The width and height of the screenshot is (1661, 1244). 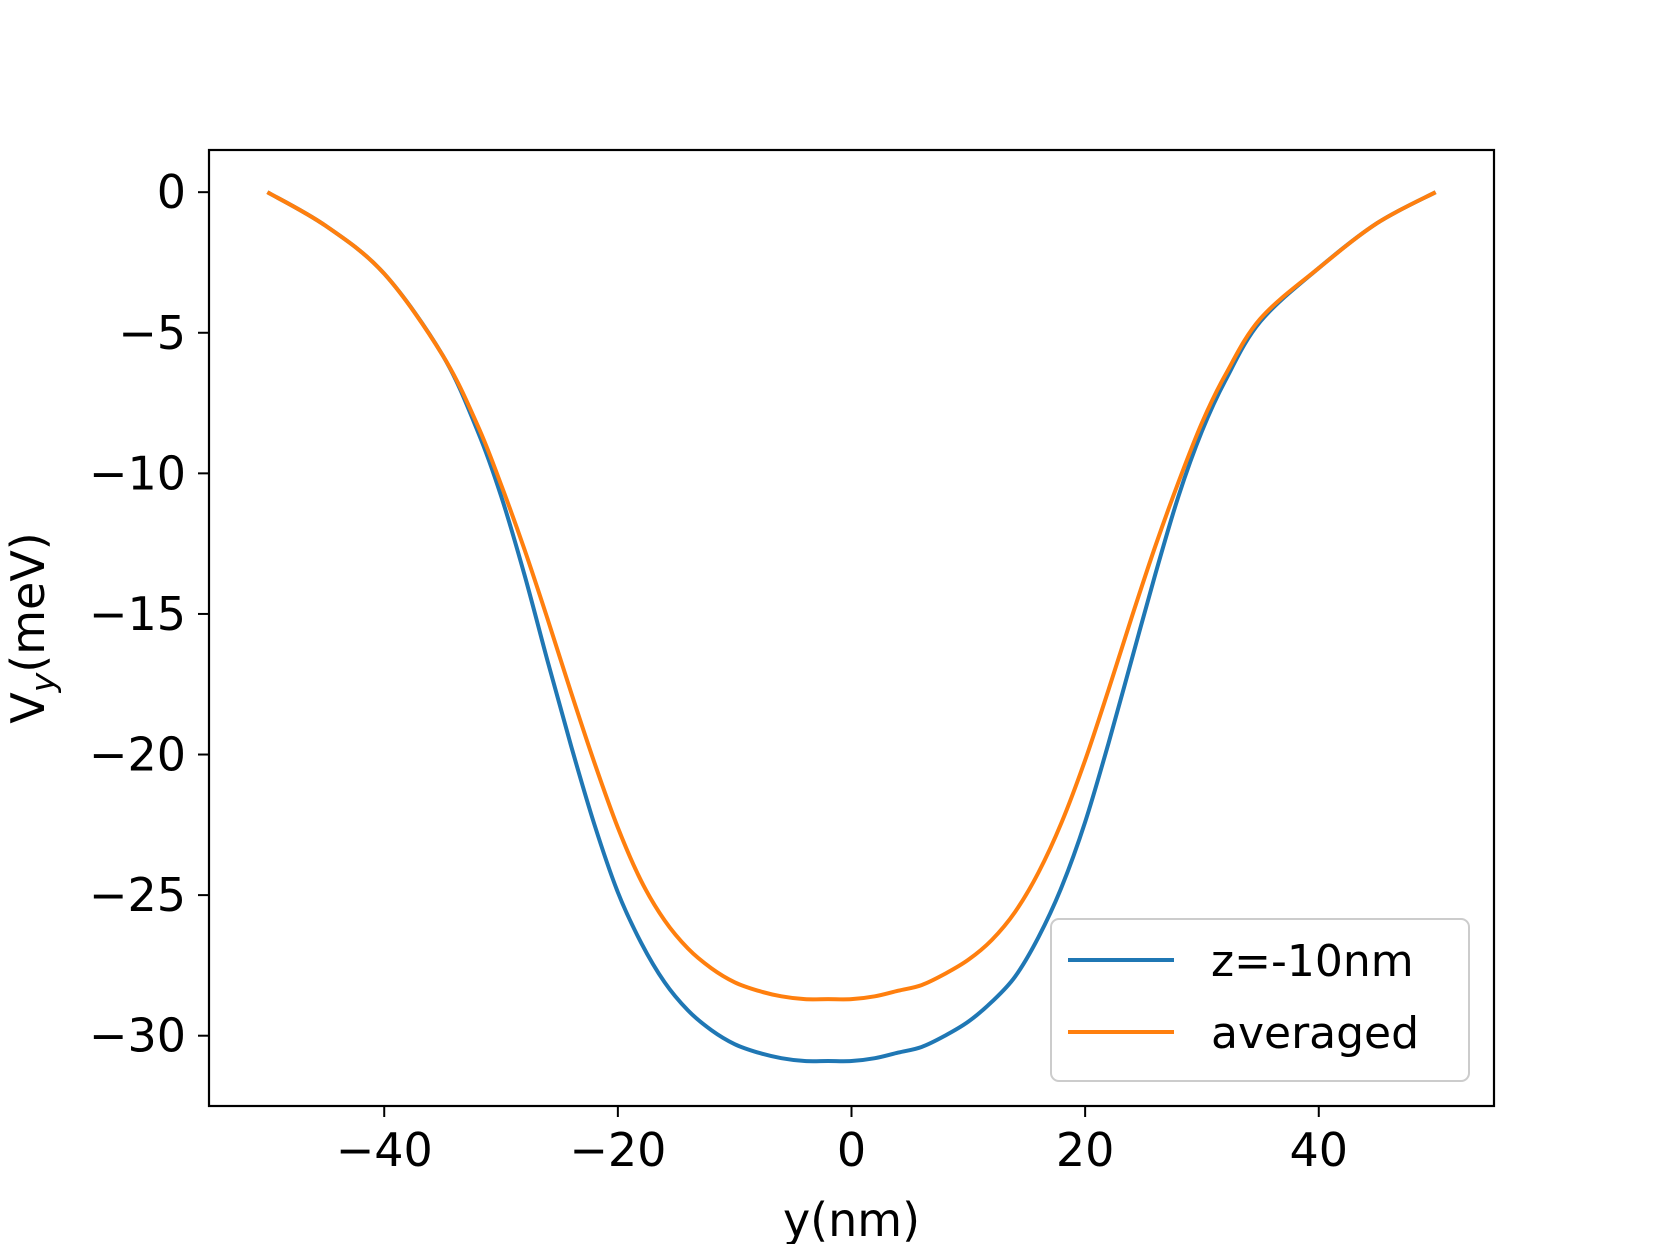 What do you see at coordinates (1318, 1150) in the screenshot?
I see `x-tick-label: 40` at bounding box center [1318, 1150].